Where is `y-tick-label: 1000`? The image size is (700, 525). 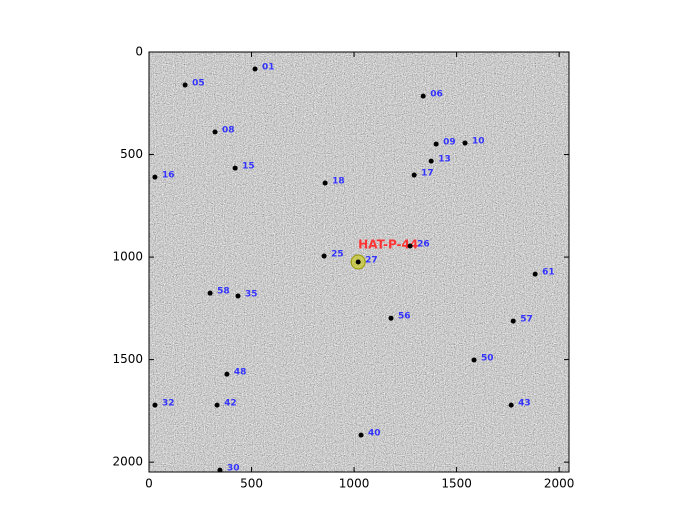 y-tick-label: 1000 is located at coordinates (127, 257).